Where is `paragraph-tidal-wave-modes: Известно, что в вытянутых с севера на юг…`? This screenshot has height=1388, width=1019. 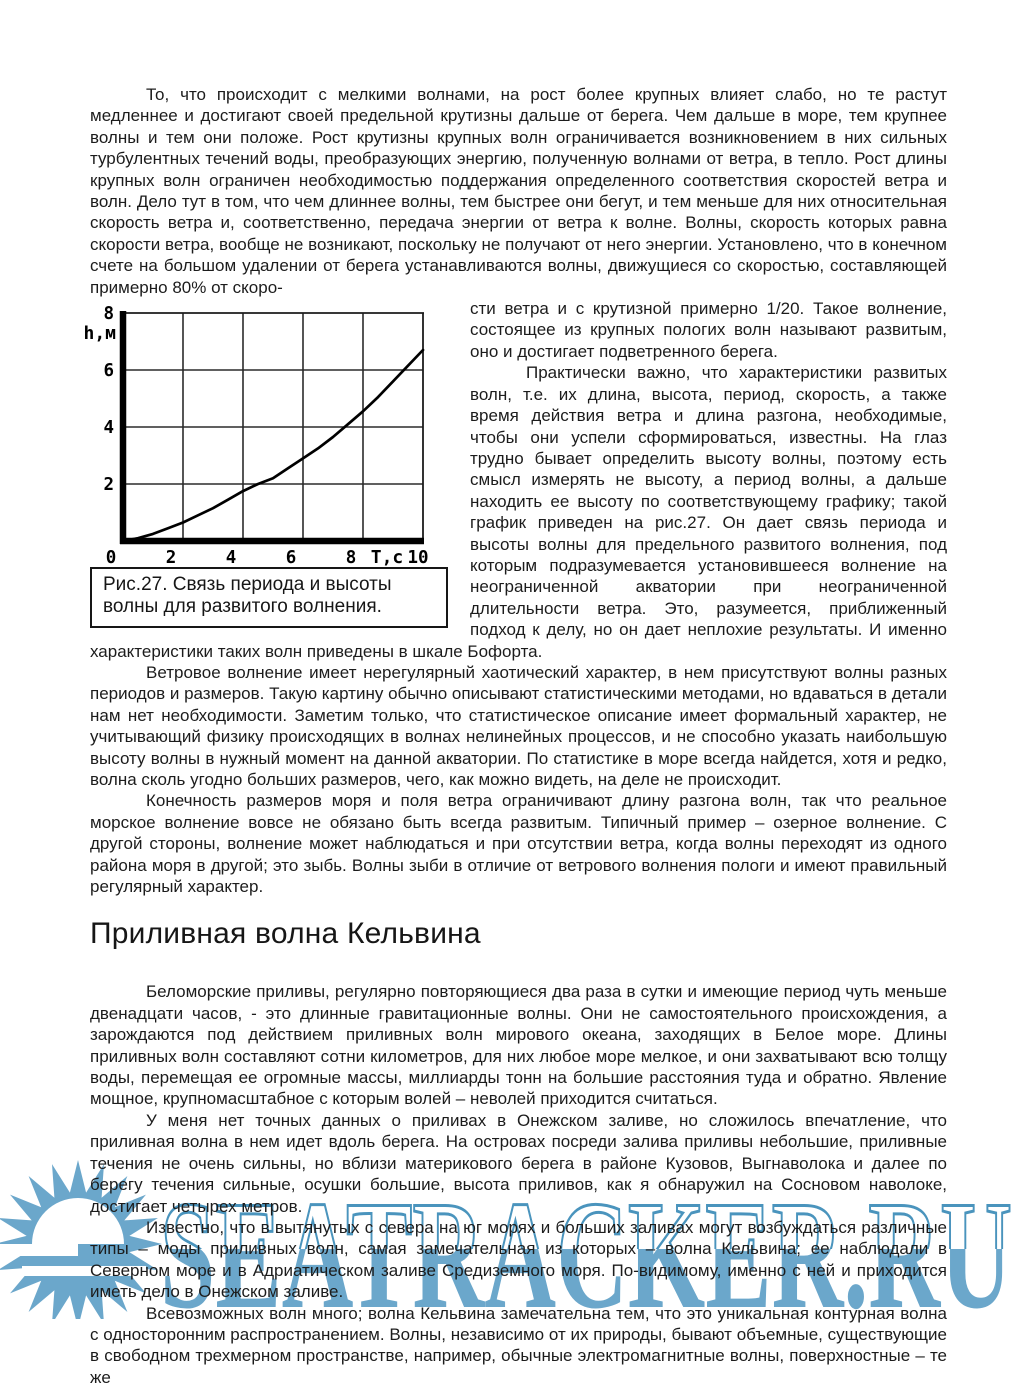
paragraph-tidal-wave-modes: Известно, что в вытянутых с севера на юг… is located at coordinates (518, 1259).